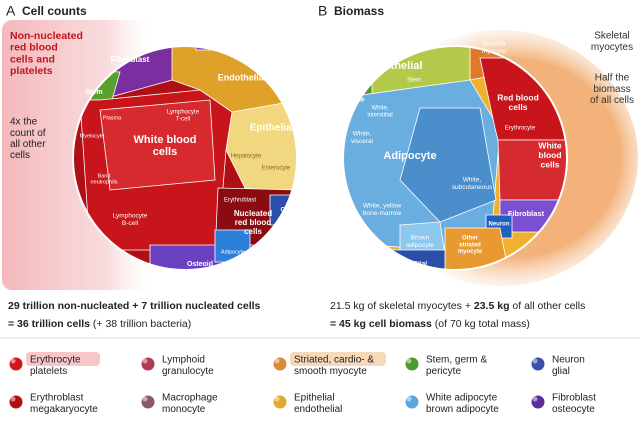 This screenshot has width=640, height=430. Describe the element at coordinates (424, 41) in the screenshot. I see `cell-label: thelial` at that location.